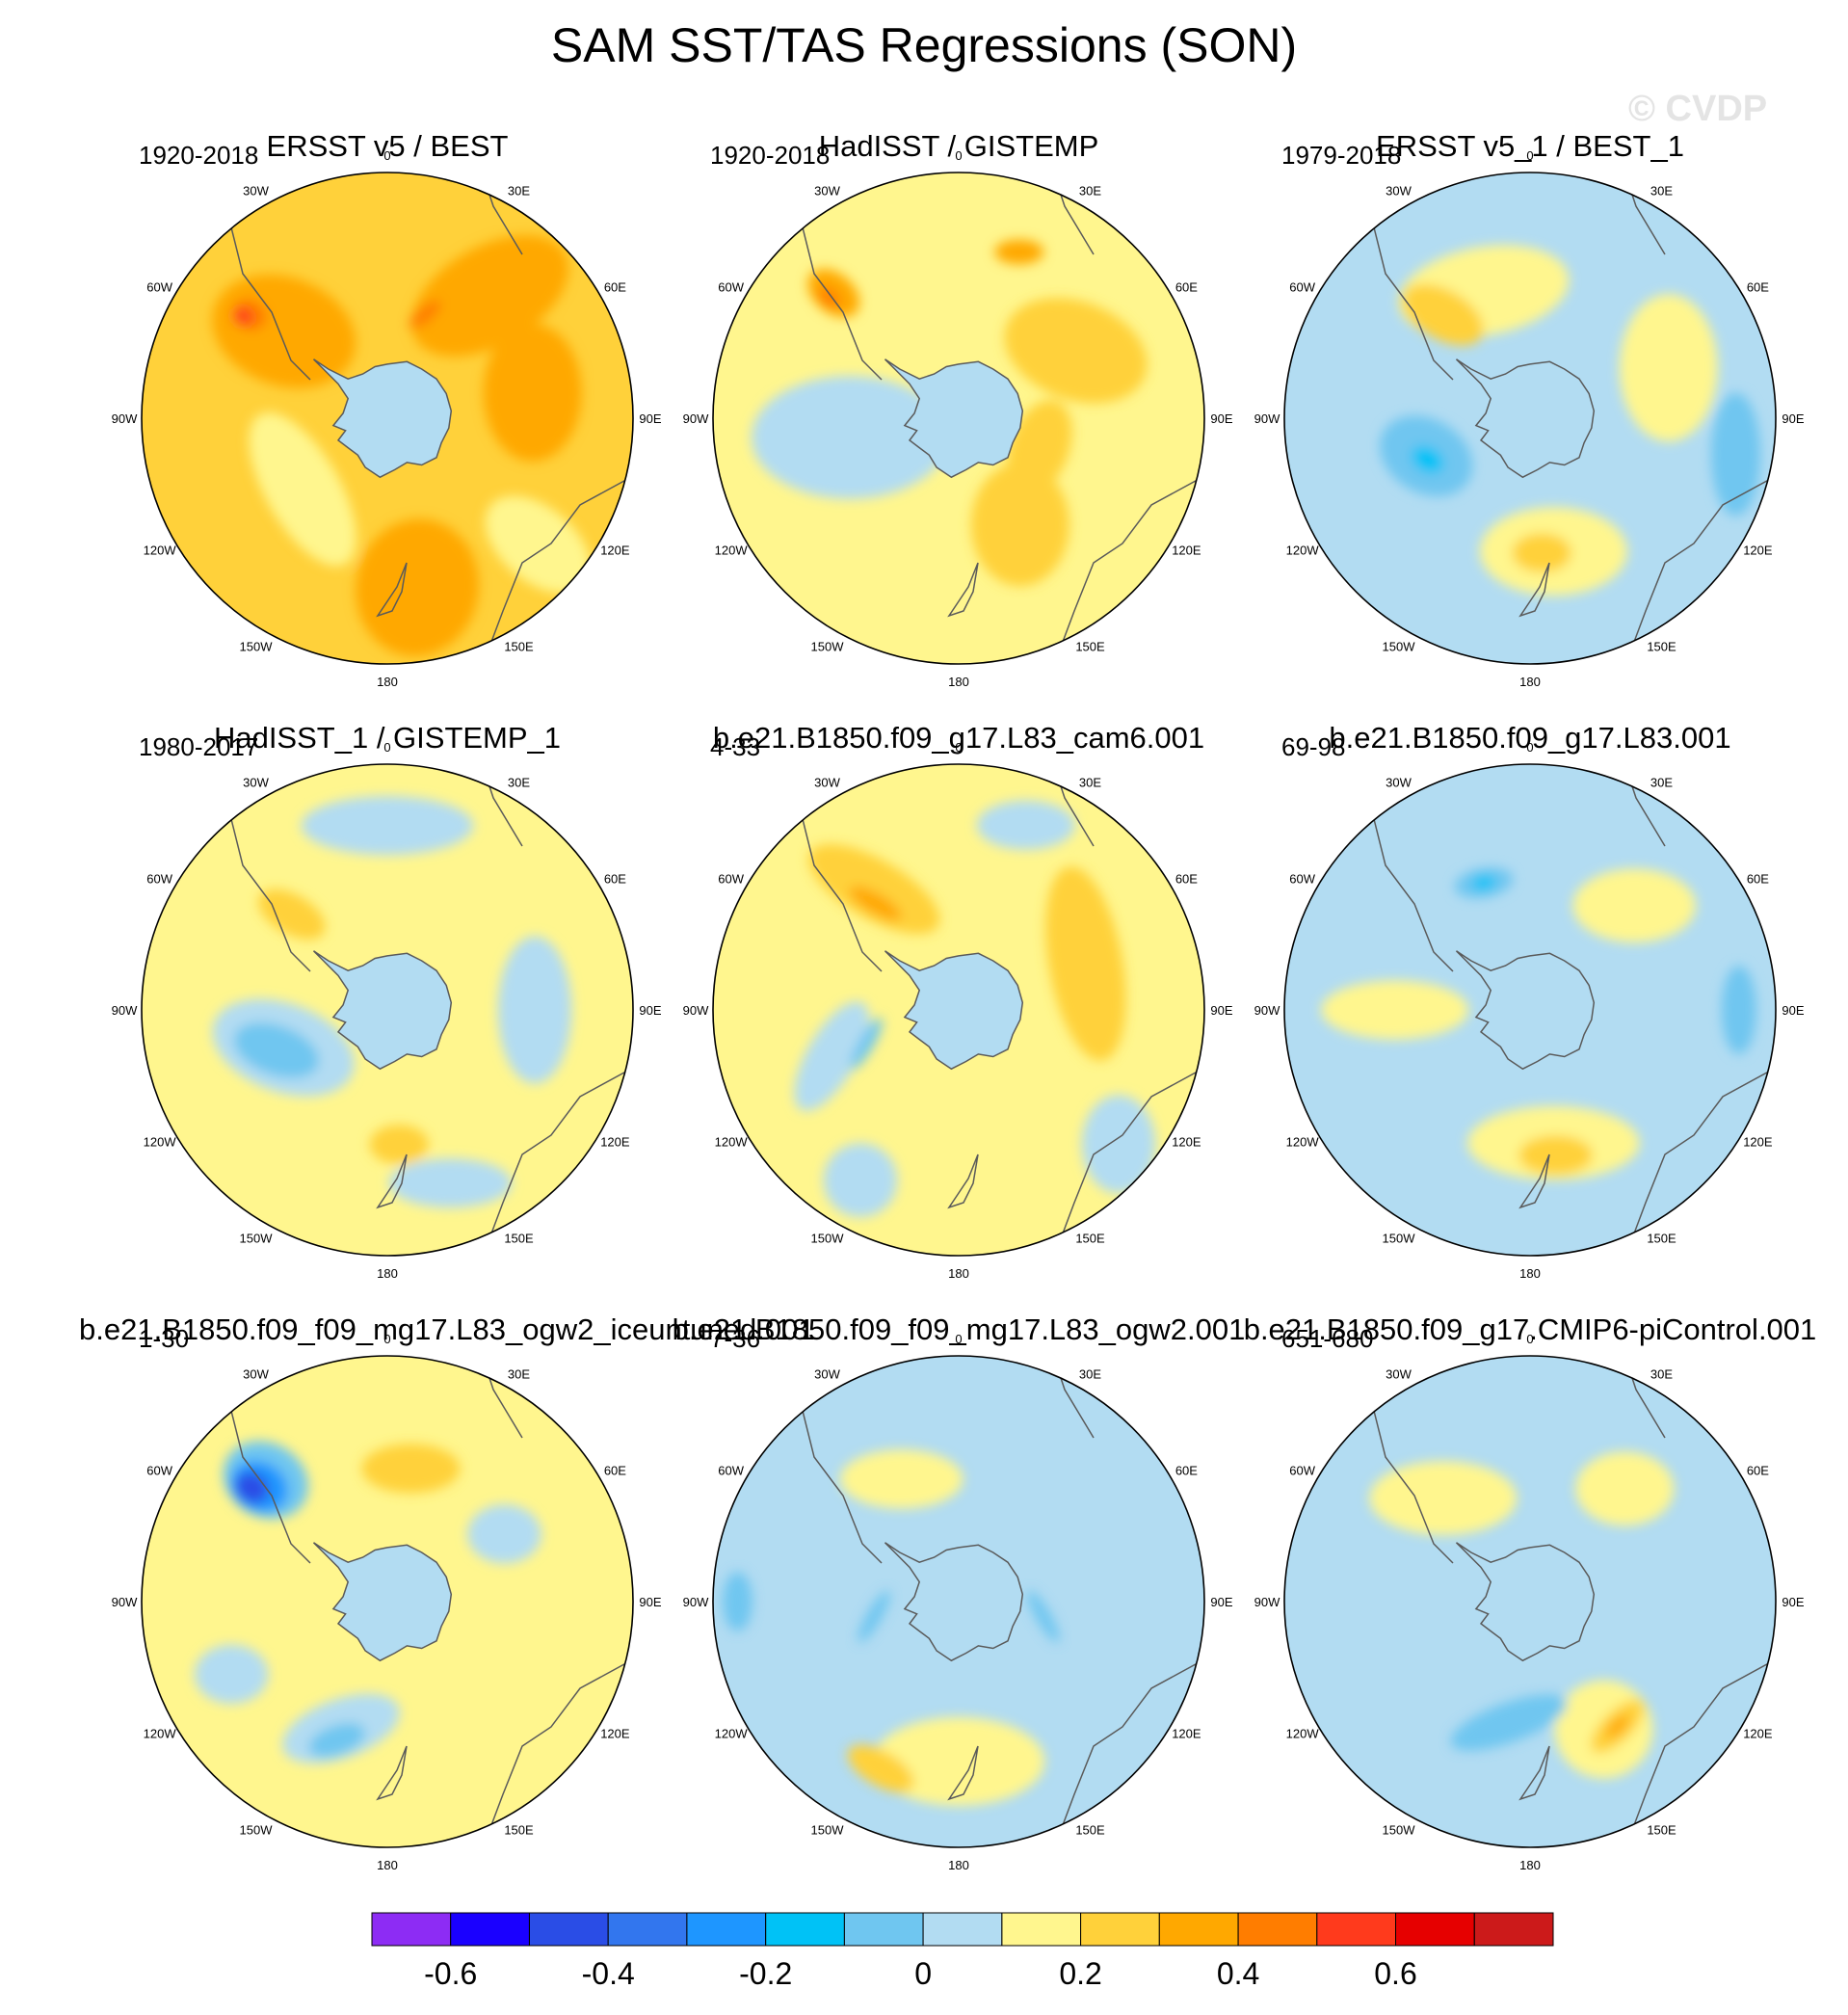  What do you see at coordinates (519, 191) in the screenshot?
I see `longitude-label: 30E` at bounding box center [519, 191].